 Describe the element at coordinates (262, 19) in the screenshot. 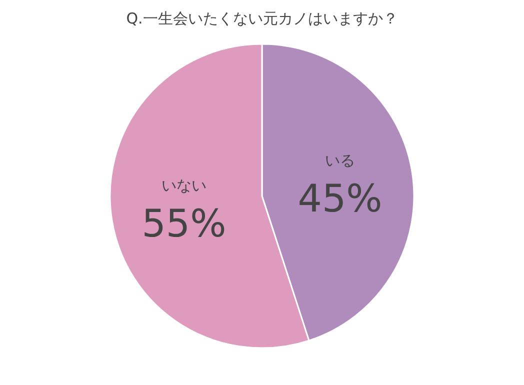

I see `chart-title: Q.一生会いたくない元カノはいますか？` at that location.